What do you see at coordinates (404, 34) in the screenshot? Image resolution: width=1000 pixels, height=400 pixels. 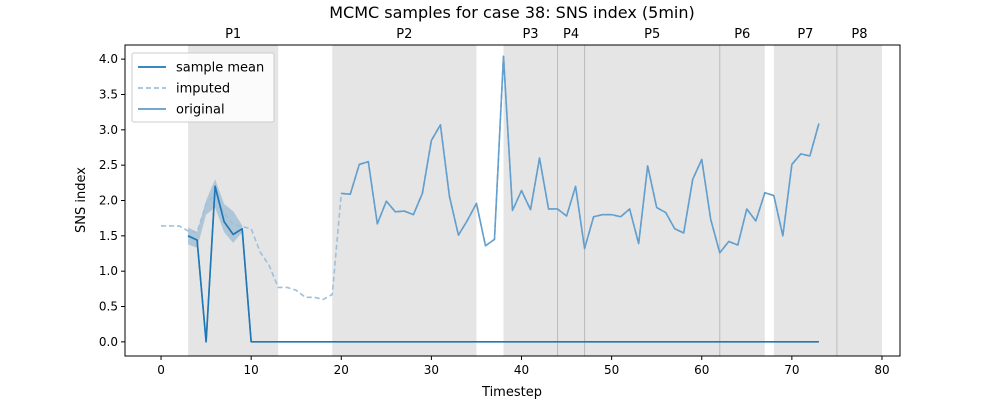 I see `period-label-p2: P2` at bounding box center [404, 34].